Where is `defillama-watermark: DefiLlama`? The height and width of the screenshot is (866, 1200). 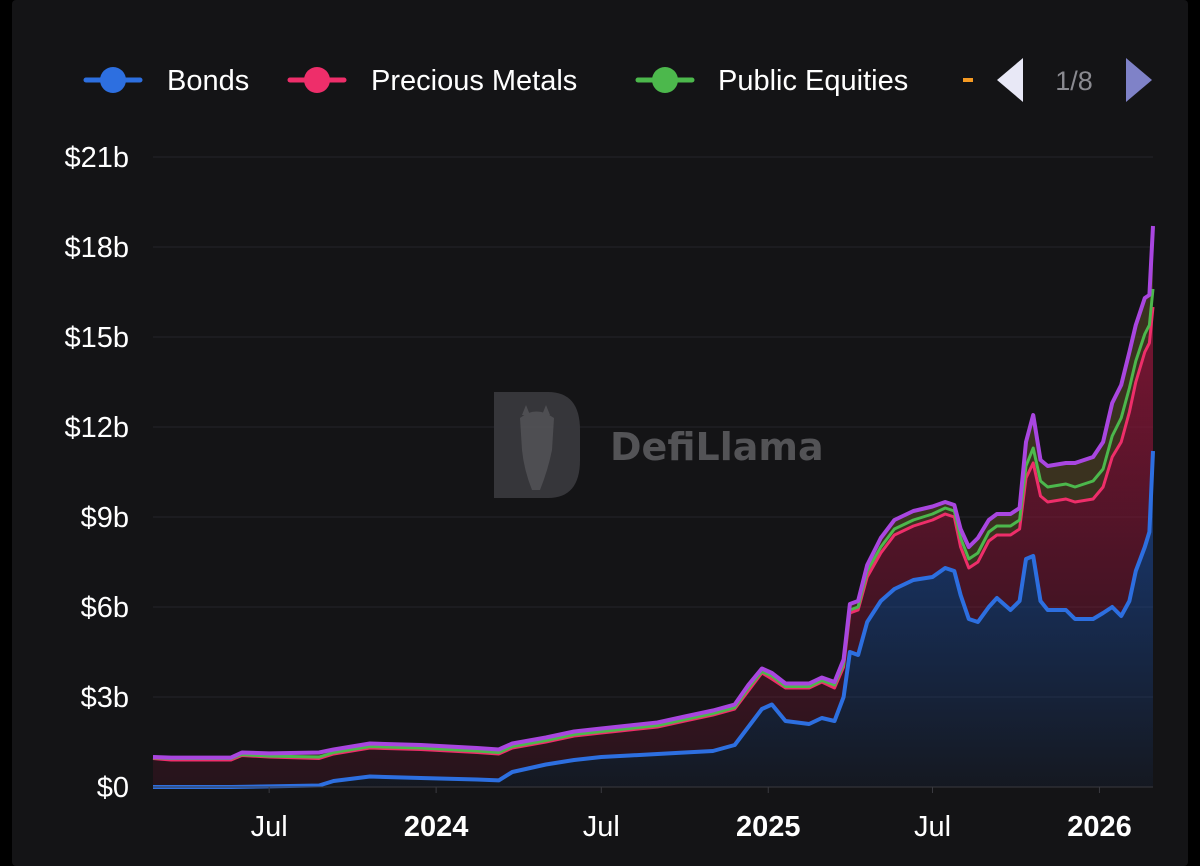
defillama-watermark: DefiLlama is located at coordinates (659, 445).